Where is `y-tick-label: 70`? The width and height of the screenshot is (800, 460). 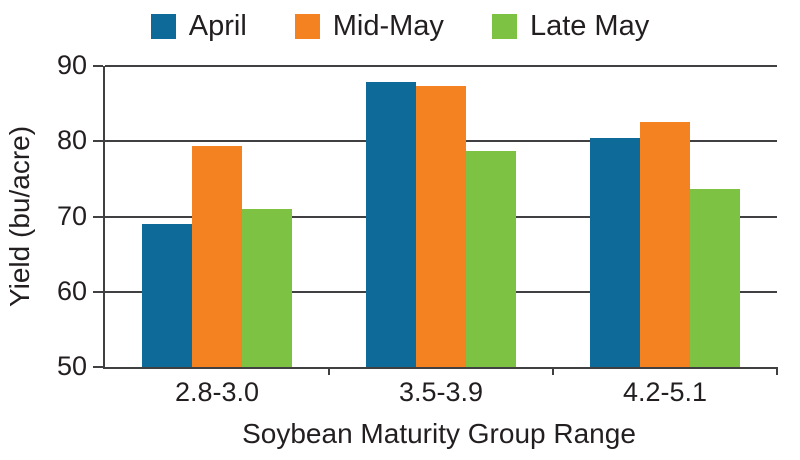
y-tick-label: 70 is located at coordinates (71, 215).